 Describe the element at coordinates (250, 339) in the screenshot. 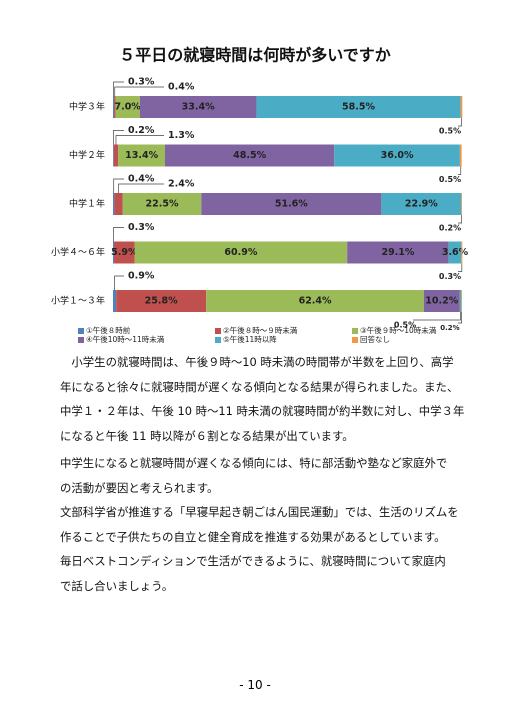

I see `legend-label: ⑤午後11時以降` at that location.